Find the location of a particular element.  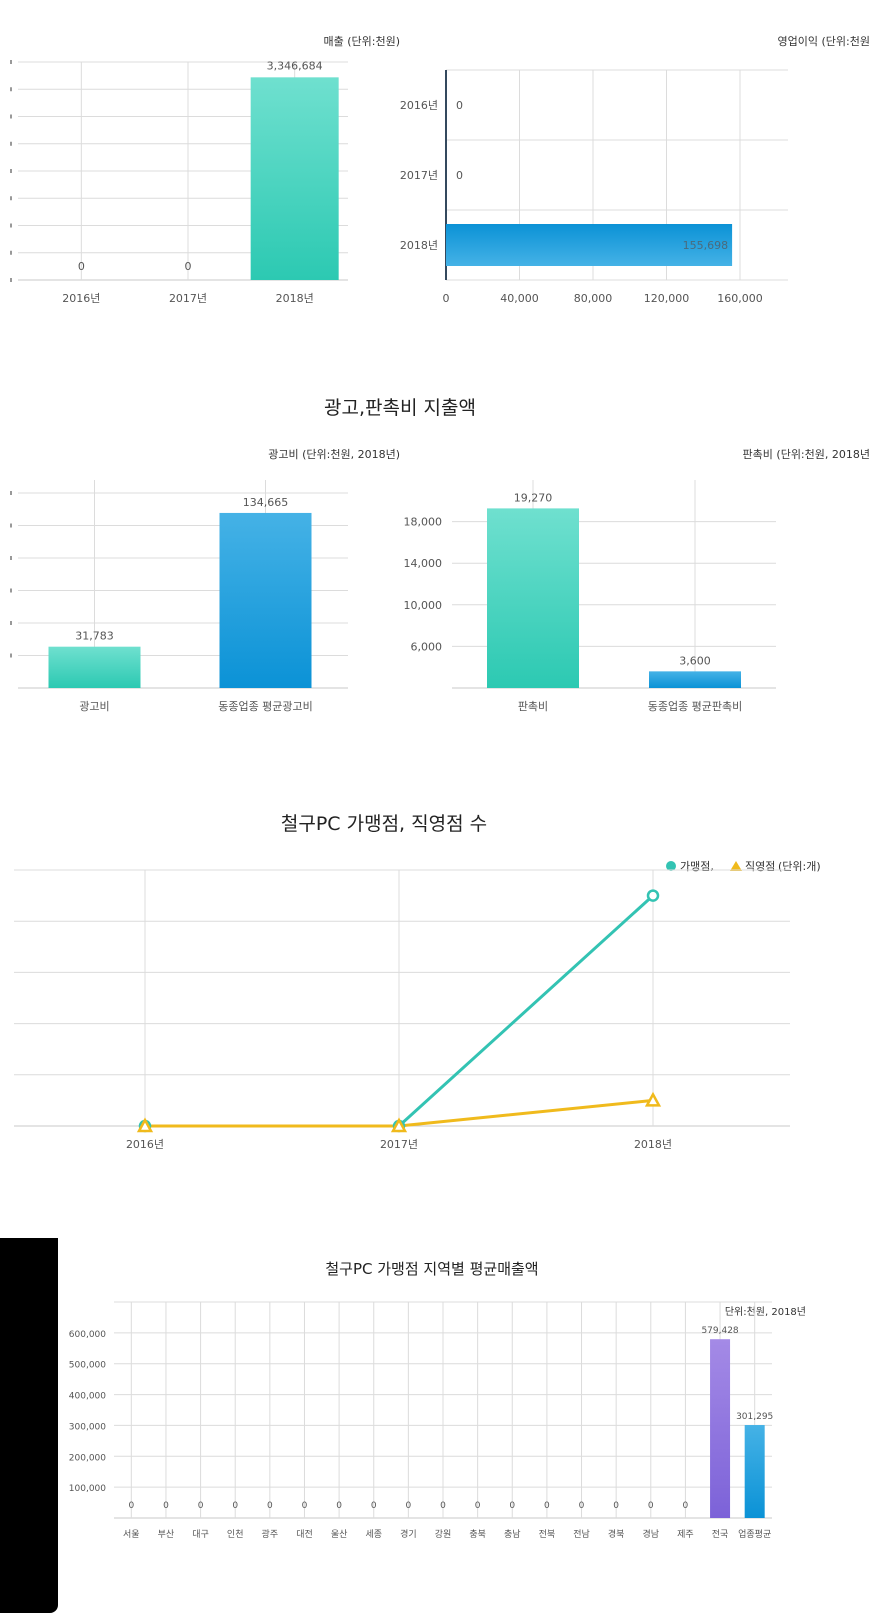

legend-direct-marker is located at coordinates (736, 866).